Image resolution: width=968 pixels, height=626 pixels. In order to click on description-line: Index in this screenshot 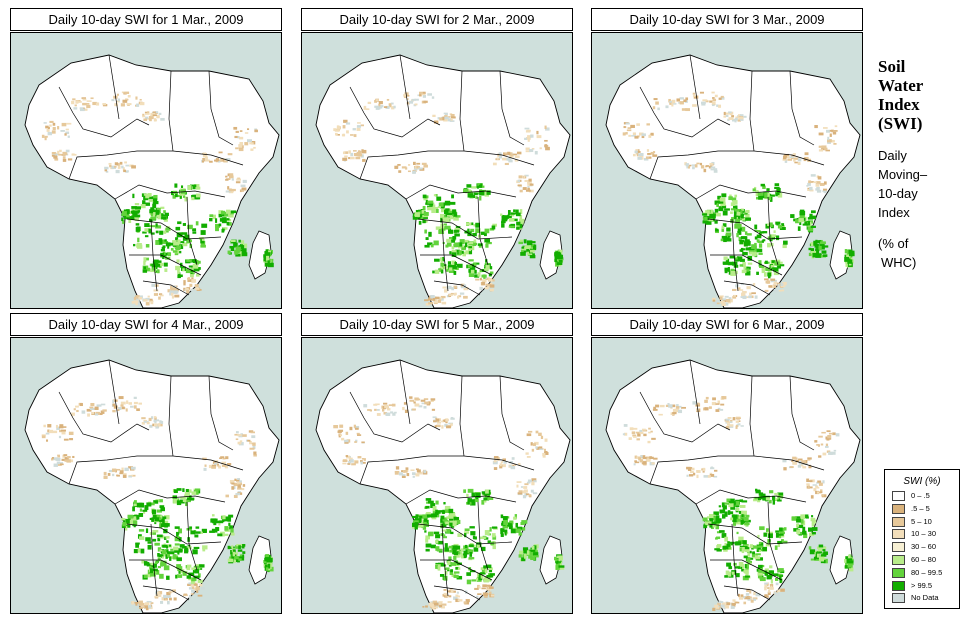, I will do `click(894, 212)`.